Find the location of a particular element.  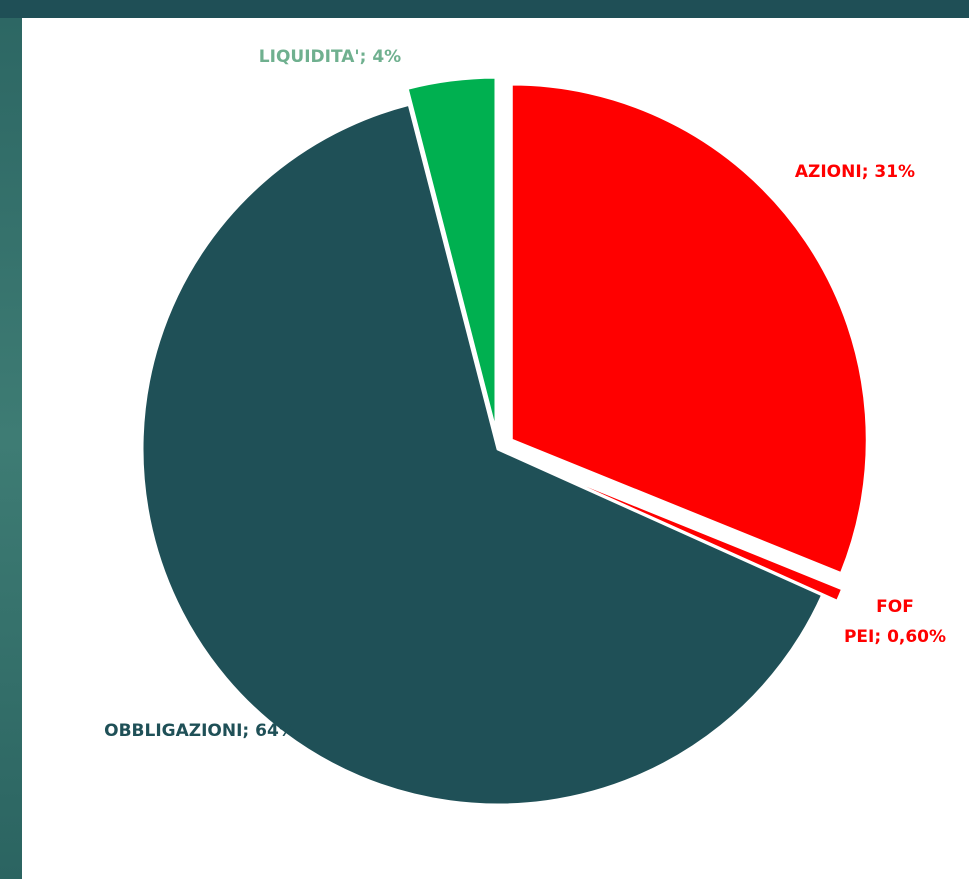

side-band is located at coordinates (11, 439).